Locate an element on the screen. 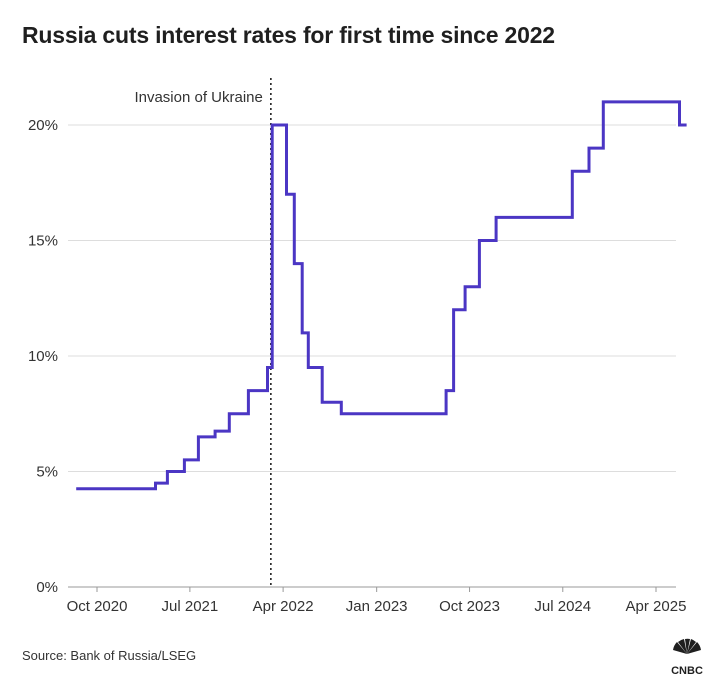 This screenshot has height=686, width=718. y-axis-ticks: 0% 5% 10% 15% 20% is located at coordinates (43, 356).